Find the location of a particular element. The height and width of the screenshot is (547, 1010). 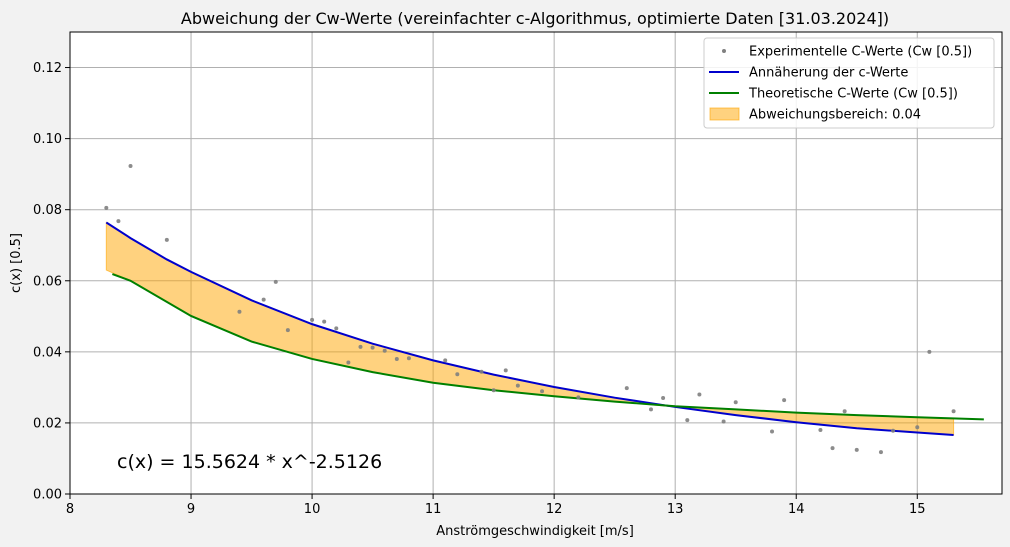

legend-box is located at coordinates (849, 83).